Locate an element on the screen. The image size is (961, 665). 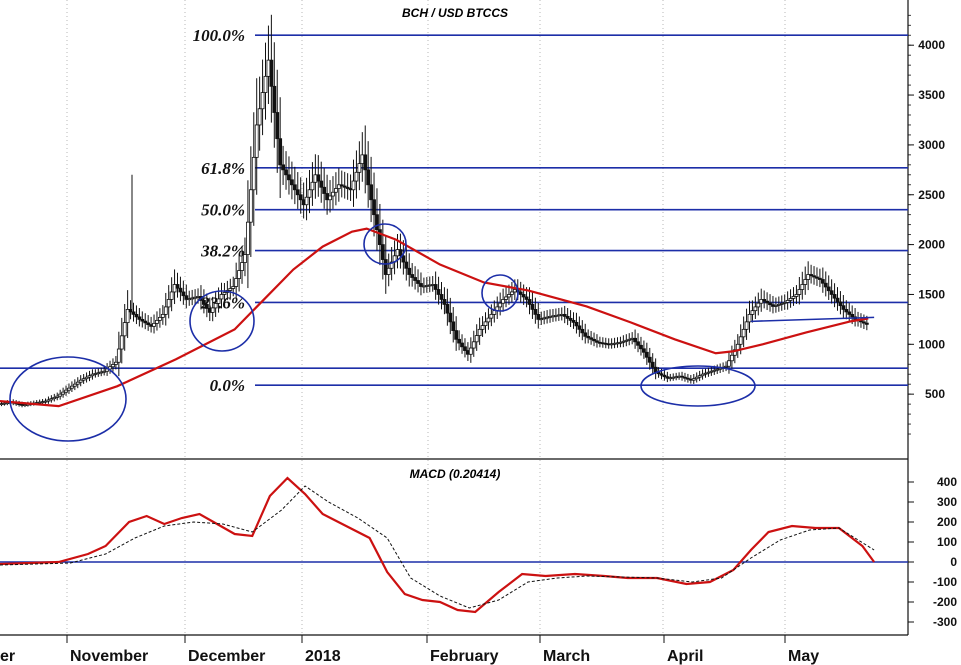
time-tick-label: February is located at coordinates (464, 656).